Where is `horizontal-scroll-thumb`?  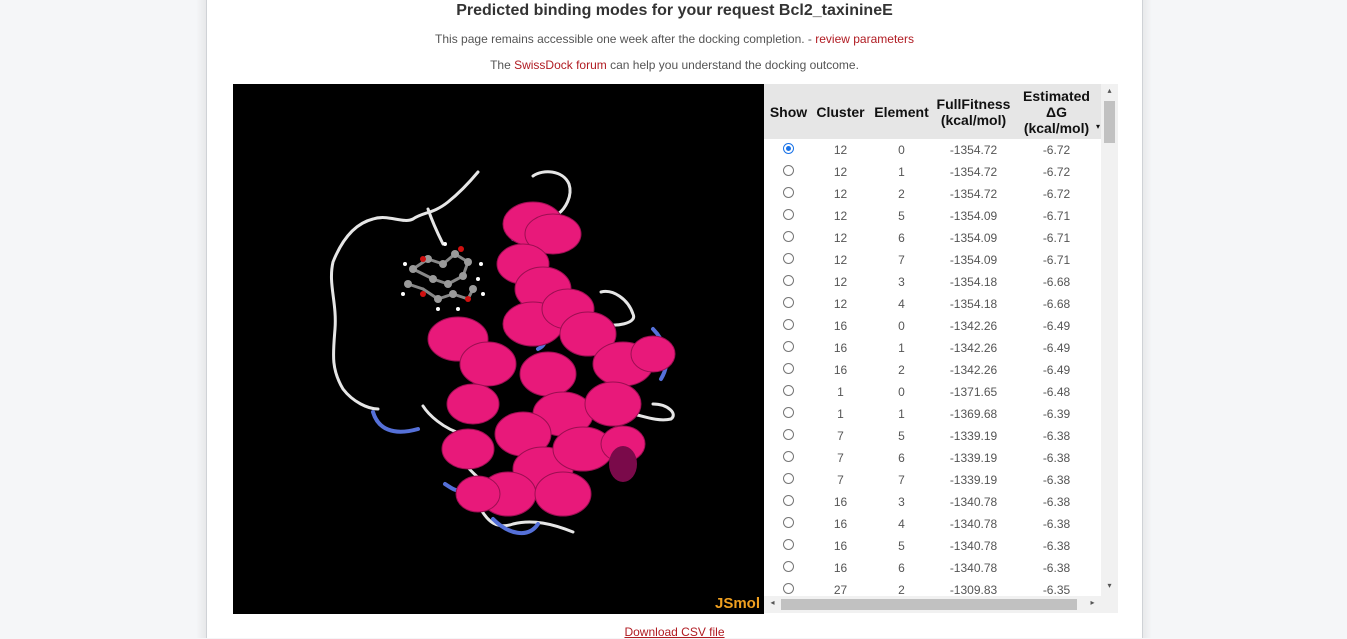
horizontal-scroll-thumb is located at coordinates (929, 604).